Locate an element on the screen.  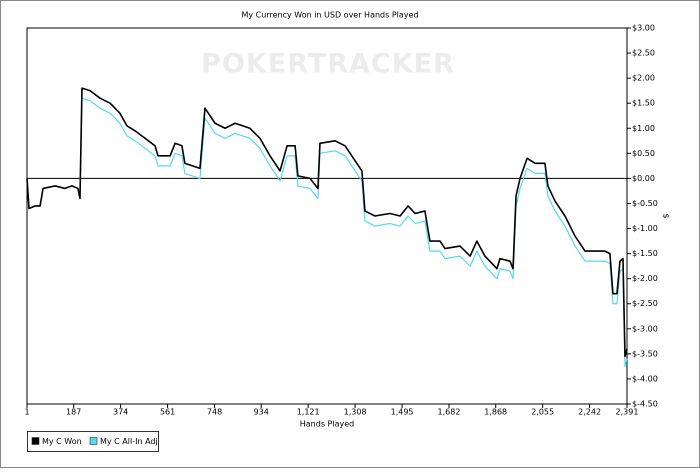
x-axis-label: Hands Played is located at coordinates (327, 424).